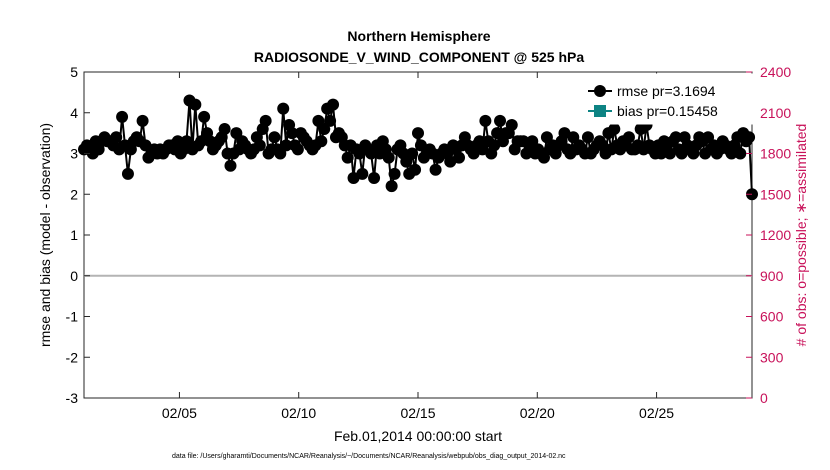 The height and width of the screenshot is (470, 830). I want to click on chart-subtitle: RADIOSONDE_V_WIND_COMPONENT @ 525 hPa, so click(419, 57).